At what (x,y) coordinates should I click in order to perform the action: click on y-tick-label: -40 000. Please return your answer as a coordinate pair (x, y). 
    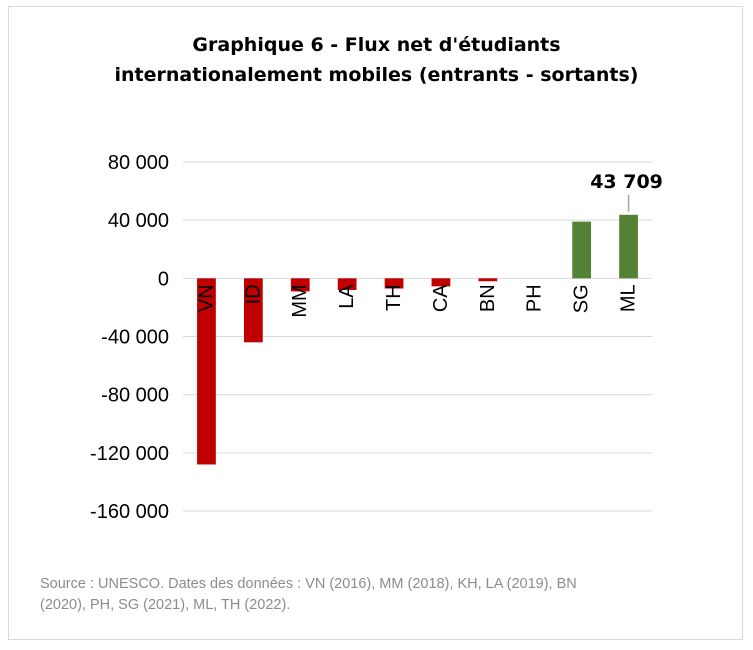
    Looking at the image, I should click on (135, 338).